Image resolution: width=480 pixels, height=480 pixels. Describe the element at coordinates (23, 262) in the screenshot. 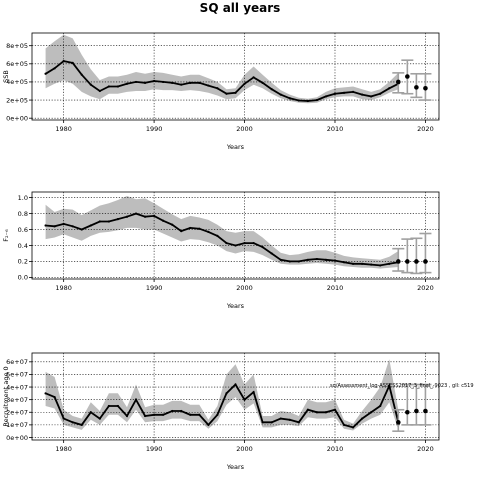

I see `y-tick-label: 0.2` at that location.